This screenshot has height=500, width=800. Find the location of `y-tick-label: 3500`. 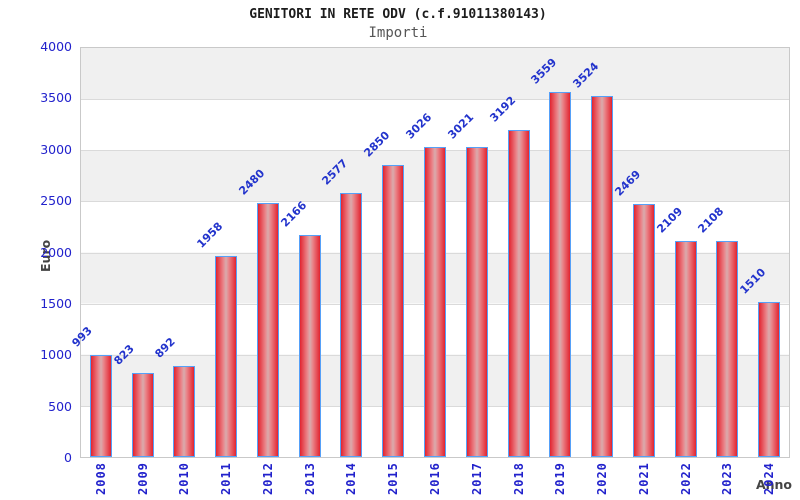

y-tick-label: 3500 is located at coordinates (56, 97).